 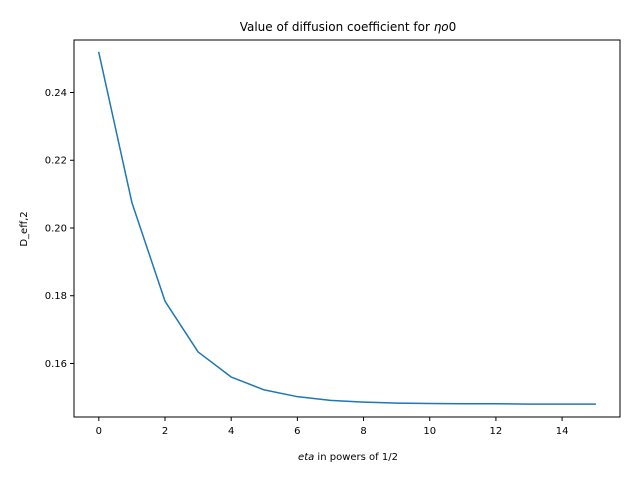 What do you see at coordinates (56, 296) in the screenshot?
I see `y-tick-label: 0.18` at bounding box center [56, 296].